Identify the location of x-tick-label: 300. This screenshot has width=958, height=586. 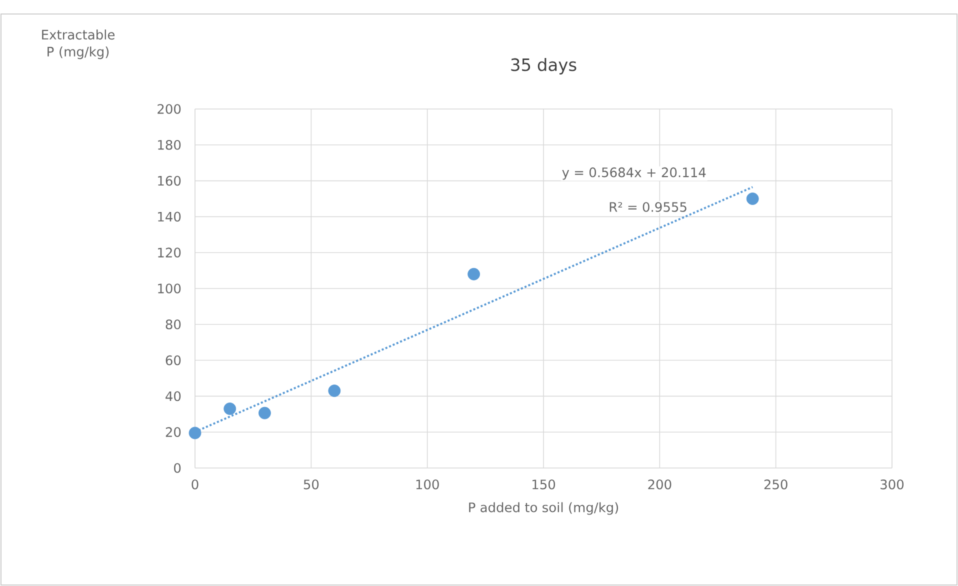
(892, 485).